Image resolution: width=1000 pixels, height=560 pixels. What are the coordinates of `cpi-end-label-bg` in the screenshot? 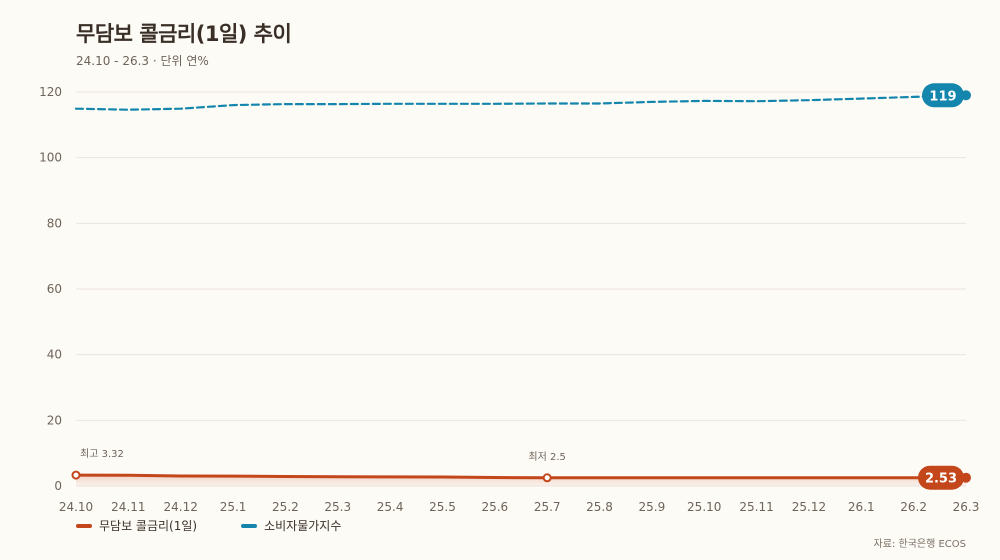 It's located at (943, 95).